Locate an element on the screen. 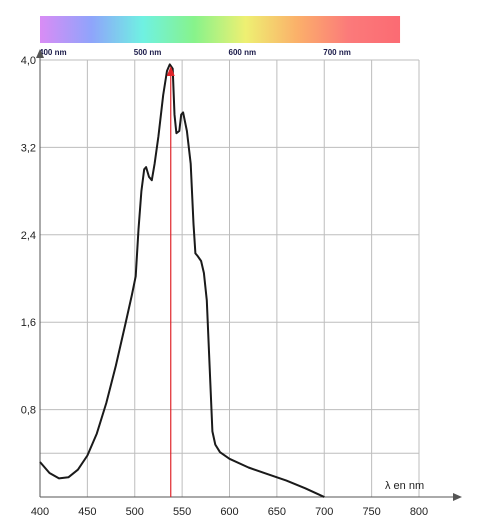  y-tick-label: 4,0 is located at coordinates (28, 61).